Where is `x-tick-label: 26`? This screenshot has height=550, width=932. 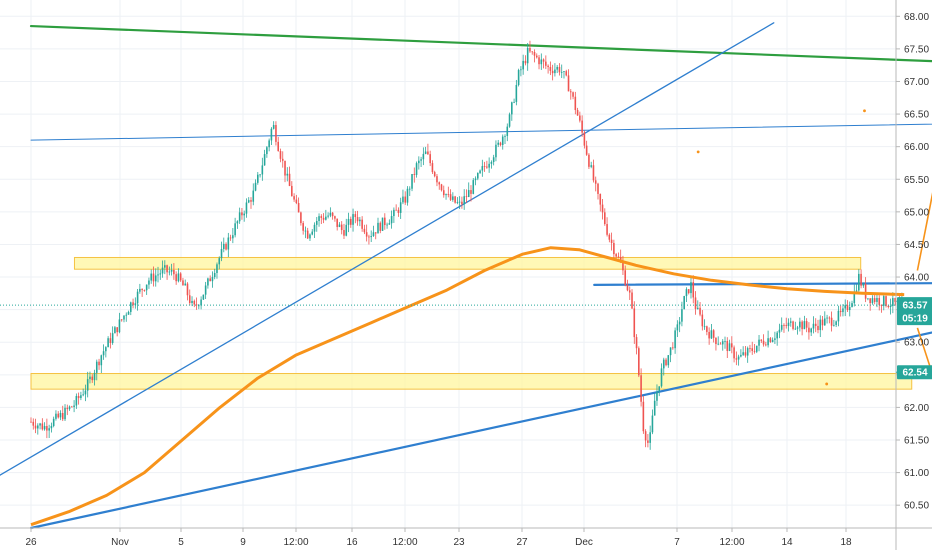 x-tick-label: 26 is located at coordinates (31, 542).